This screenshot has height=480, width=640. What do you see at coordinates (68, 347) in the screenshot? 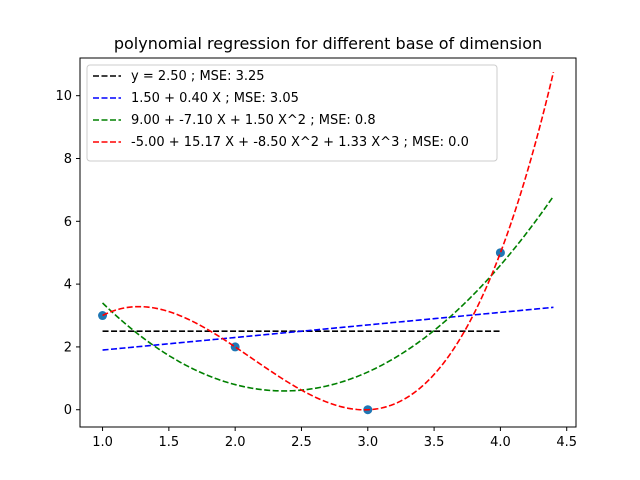
I see `y-tick-label: 2` at bounding box center [68, 347].